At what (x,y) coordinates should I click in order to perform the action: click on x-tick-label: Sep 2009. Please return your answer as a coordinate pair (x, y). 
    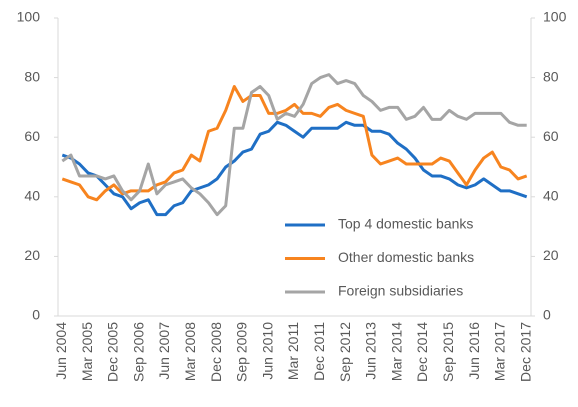
    Looking at the image, I should click on (242, 352).